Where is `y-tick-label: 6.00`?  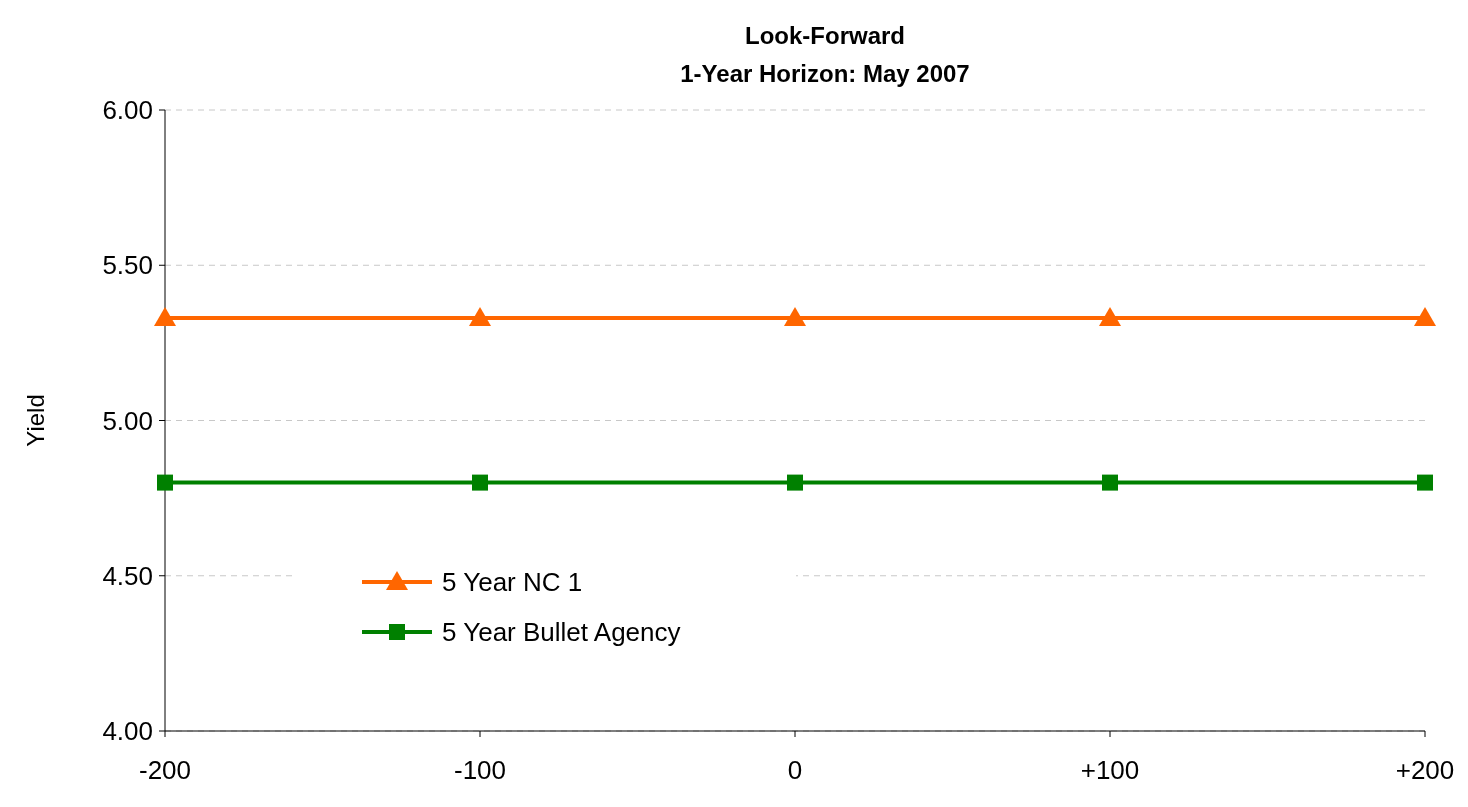
y-tick-label: 6.00 is located at coordinates (127, 110).